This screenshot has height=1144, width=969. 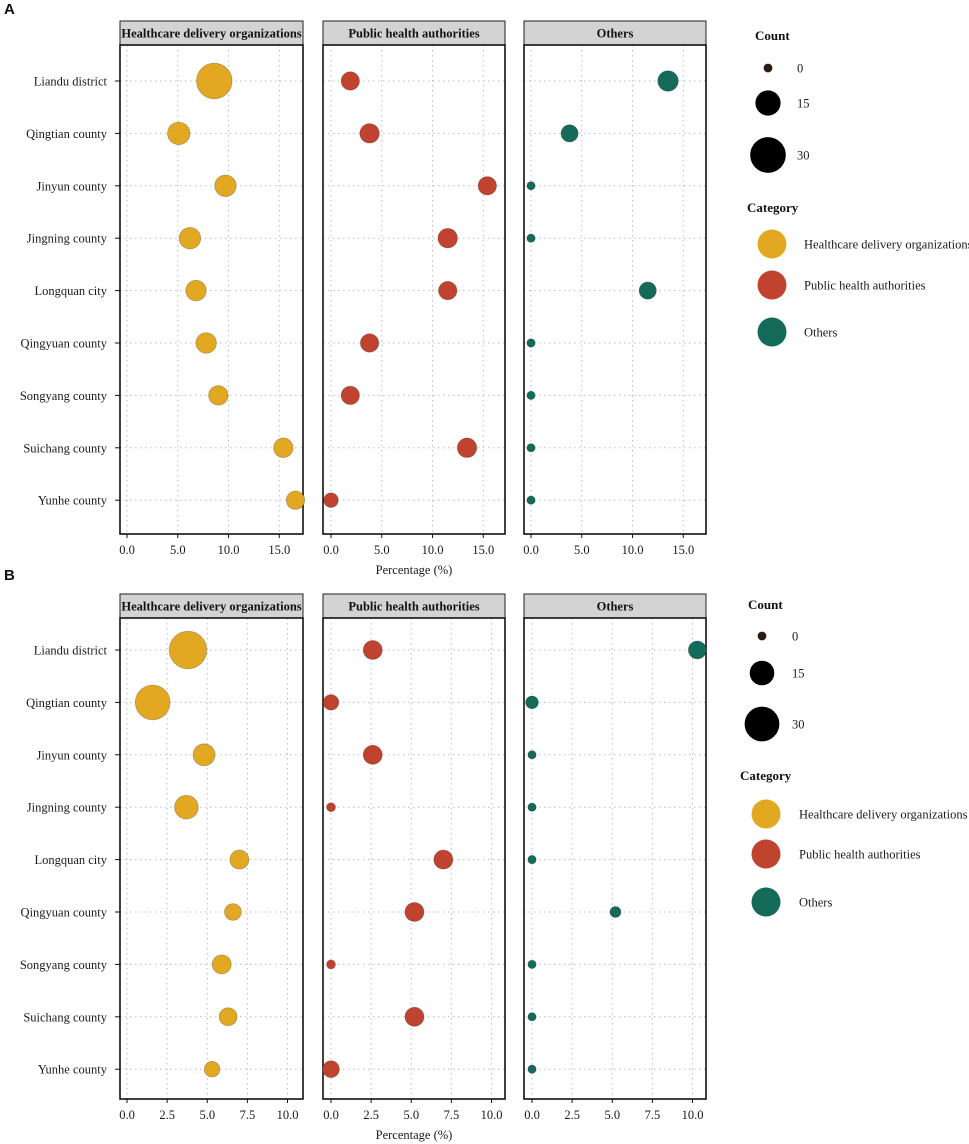 I want to click on legend-count-label: 15, so click(x=803, y=104).